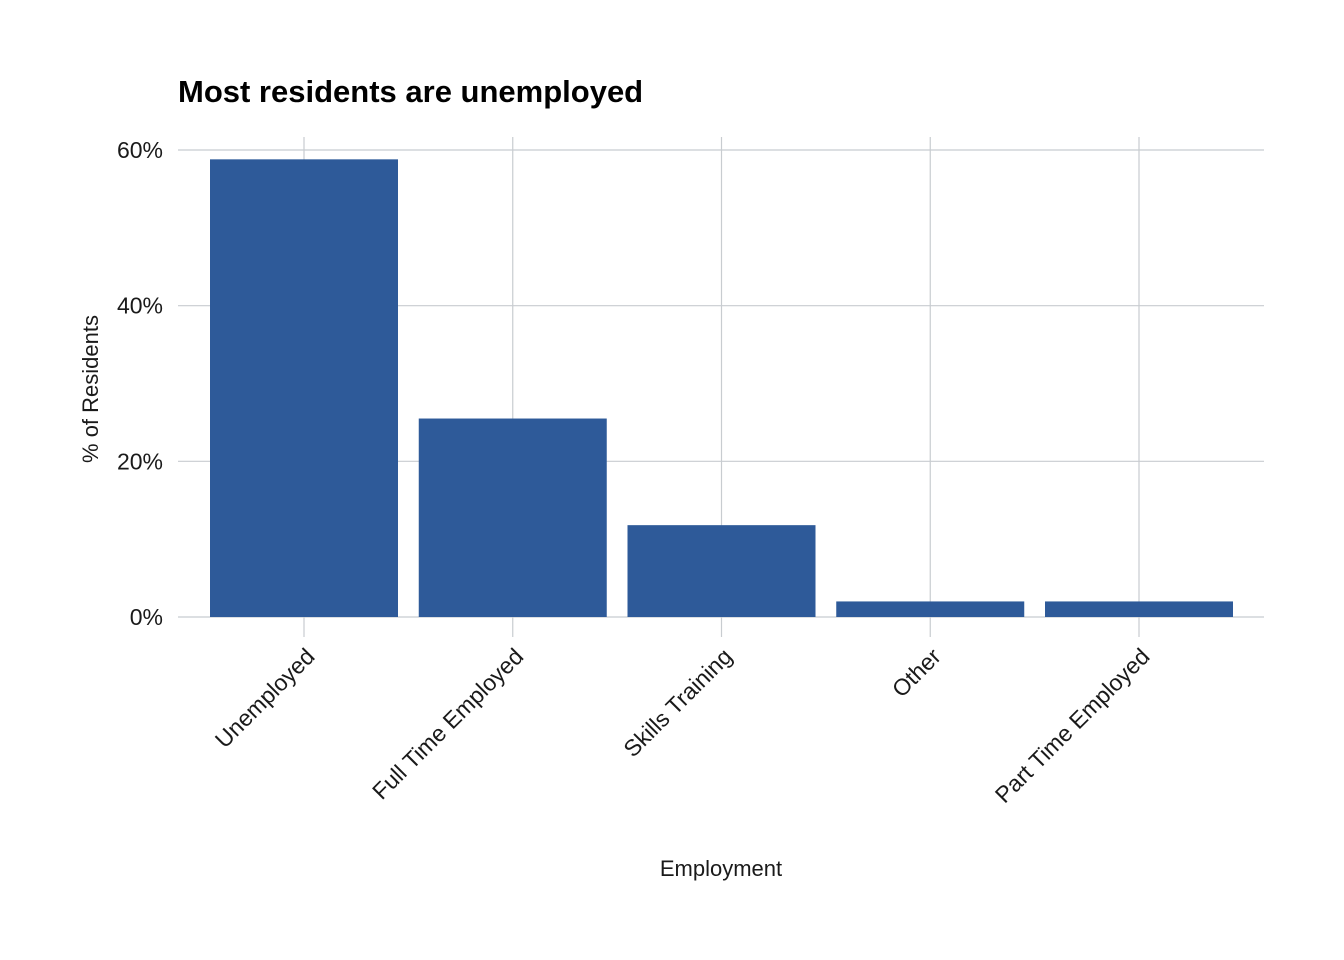 The width and height of the screenshot is (1344, 960). I want to click on y-tick-label: 20%, so click(140, 461).